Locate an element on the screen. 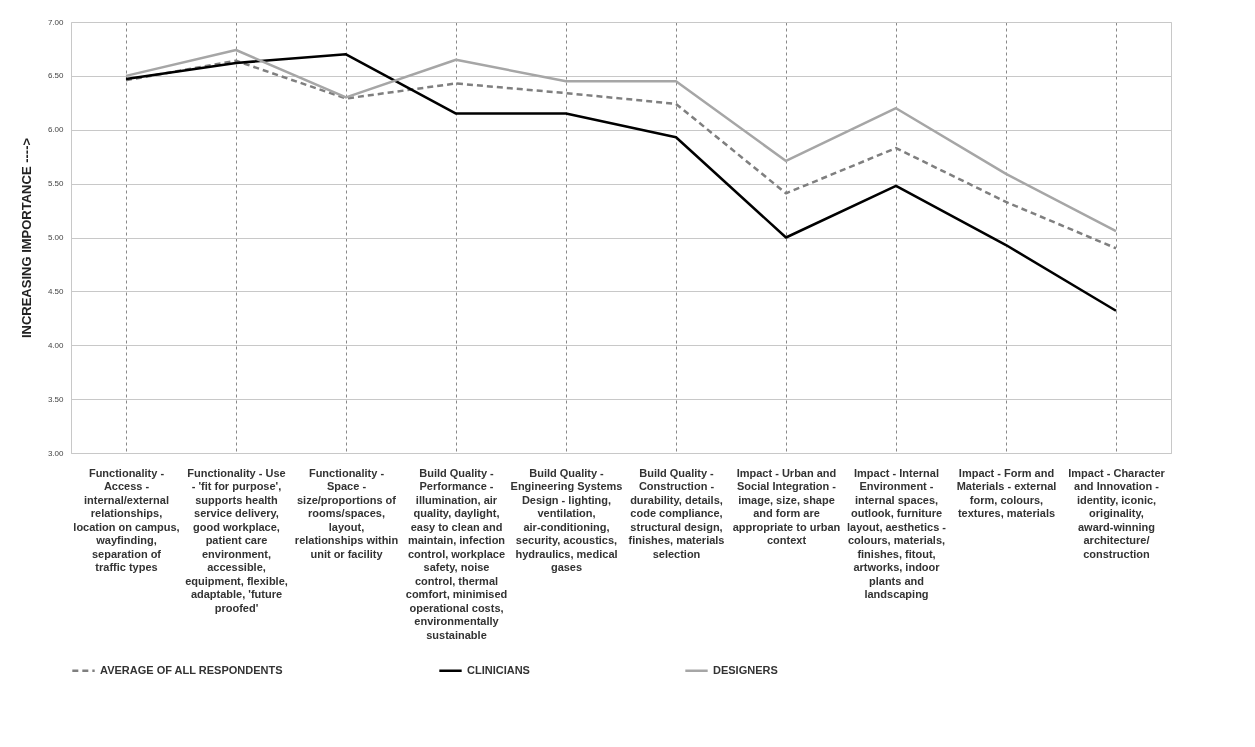 Image resolution: width=1255 pixels, height=747 pixels. y-tick-label: 5.50 is located at coordinates (56, 184).